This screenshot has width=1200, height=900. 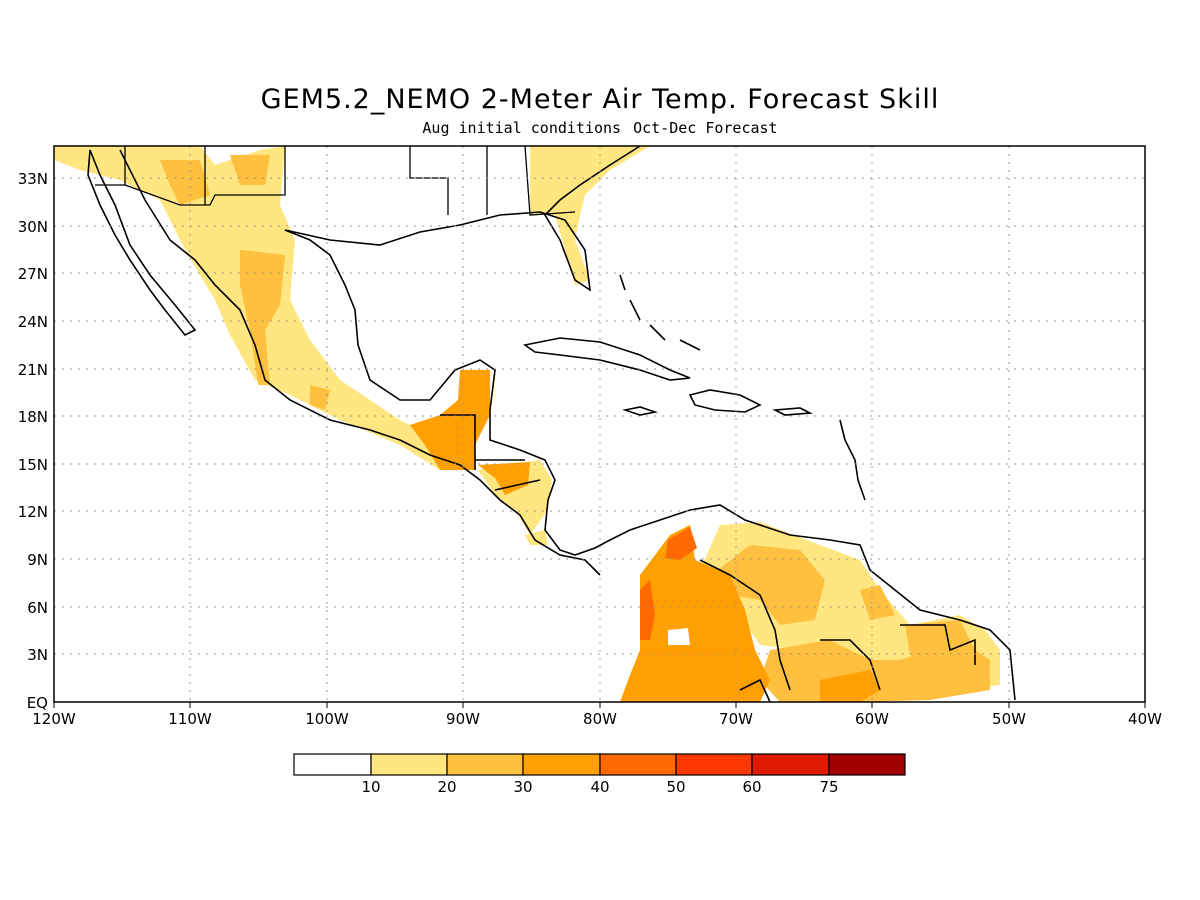 What do you see at coordinates (751, 787) in the screenshot?
I see `colorbar-label: 60` at bounding box center [751, 787].